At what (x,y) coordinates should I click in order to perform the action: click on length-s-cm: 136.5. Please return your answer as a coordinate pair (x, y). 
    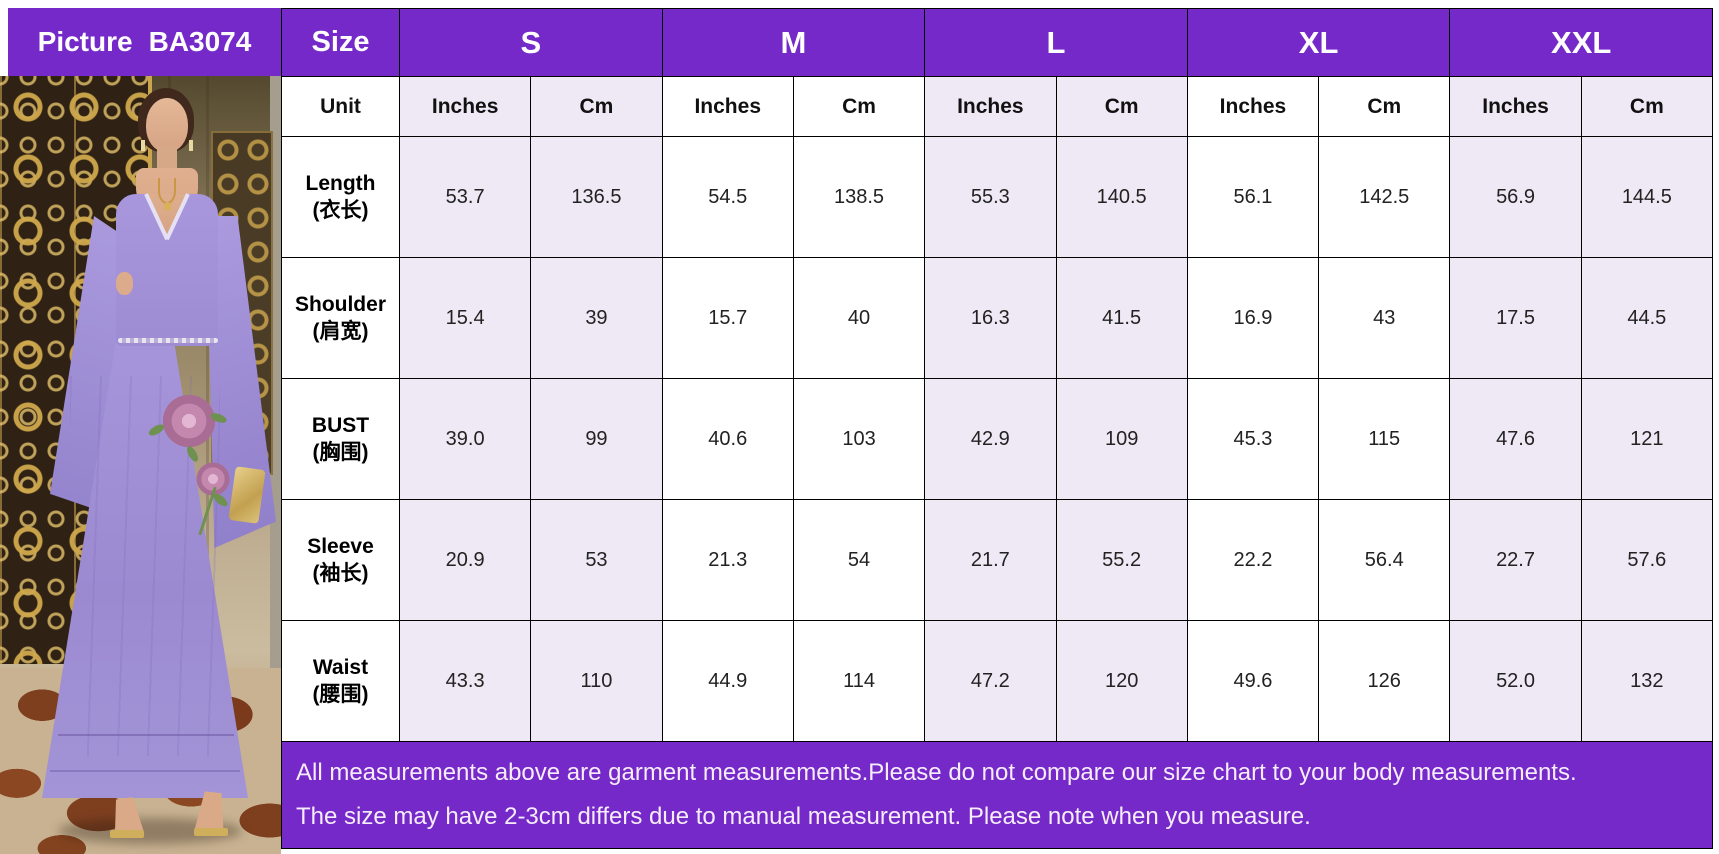
    Looking at the image, I should click on (596, 197).